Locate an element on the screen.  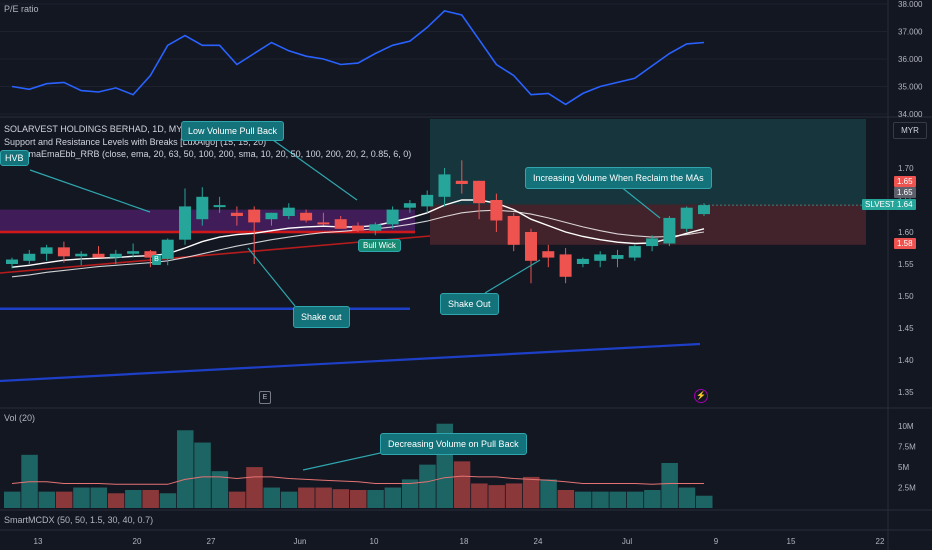
callout-low-volume: Low Volume Pull Back is located at coordinates (233, 131).